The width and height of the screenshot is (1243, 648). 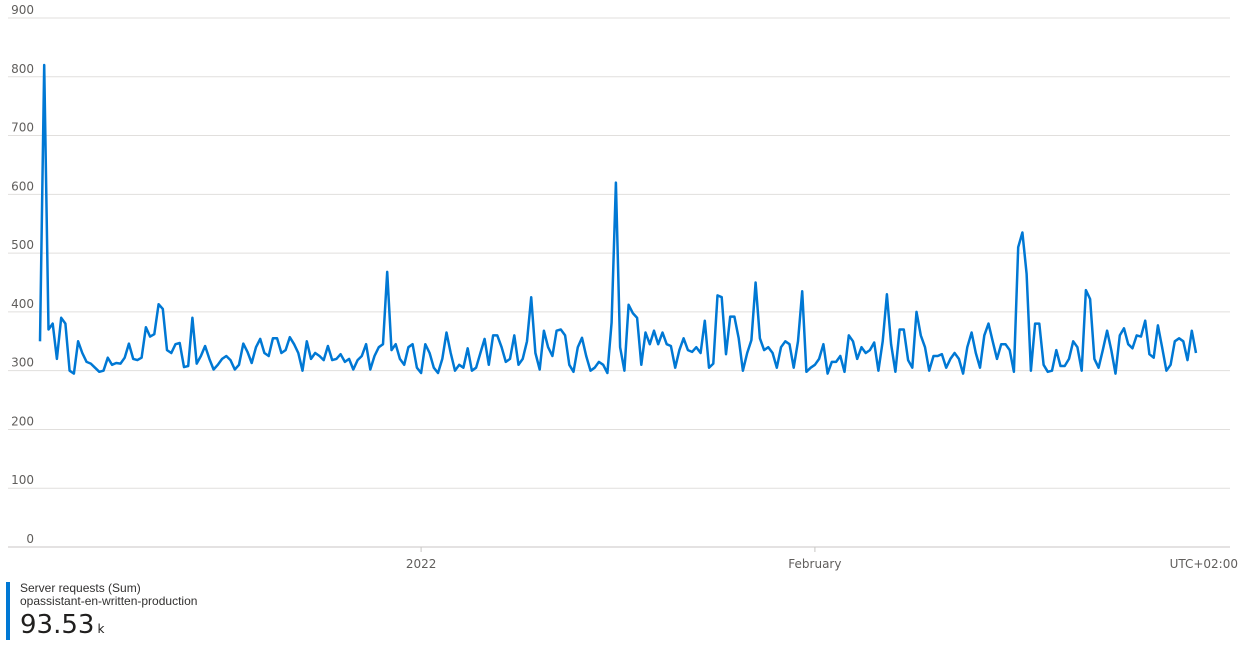 What do you see at coordinates (814, 564) in the screenshot?
I see `x-tick-label: February` at bounding box center [814, 564].